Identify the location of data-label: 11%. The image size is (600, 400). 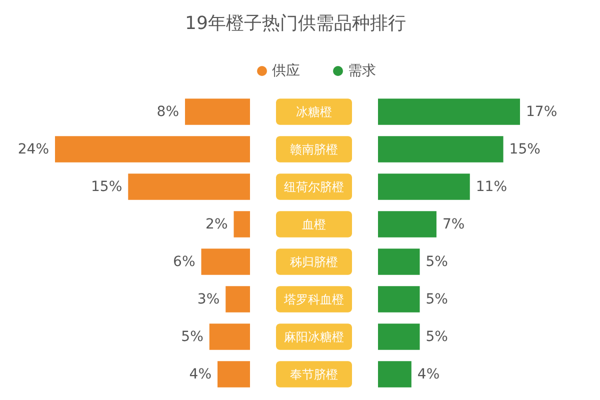
(492, 186).